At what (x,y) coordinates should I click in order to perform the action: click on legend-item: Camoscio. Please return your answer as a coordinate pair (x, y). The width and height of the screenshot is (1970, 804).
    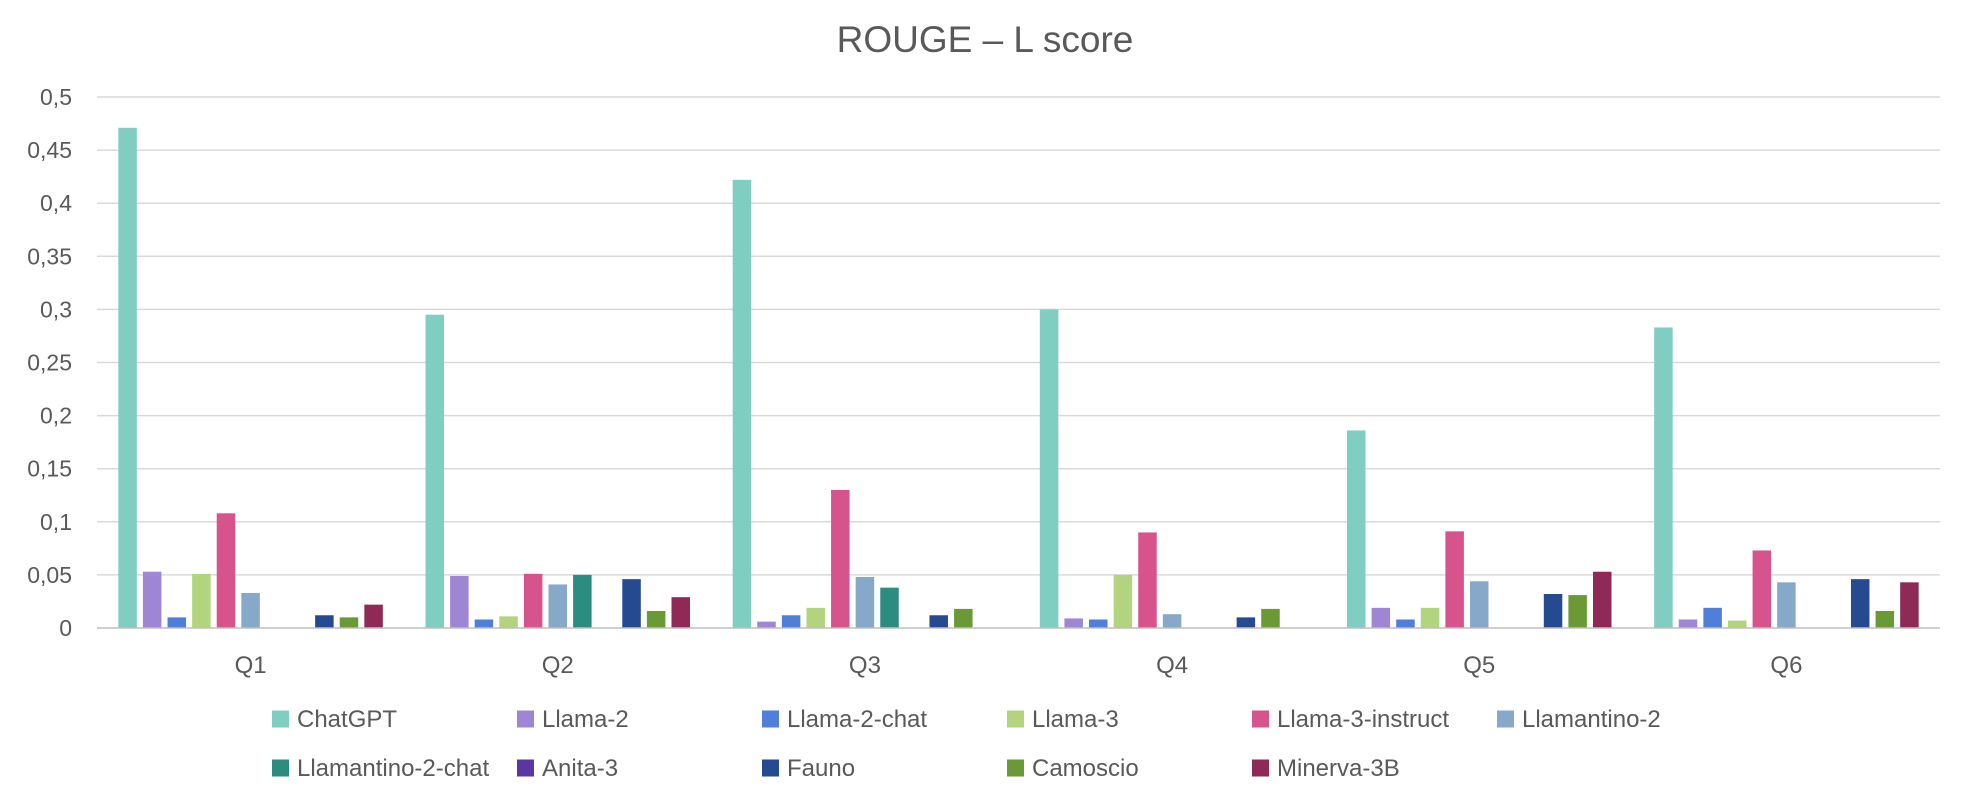
    Looking at the image, I should click on (1073, 768).